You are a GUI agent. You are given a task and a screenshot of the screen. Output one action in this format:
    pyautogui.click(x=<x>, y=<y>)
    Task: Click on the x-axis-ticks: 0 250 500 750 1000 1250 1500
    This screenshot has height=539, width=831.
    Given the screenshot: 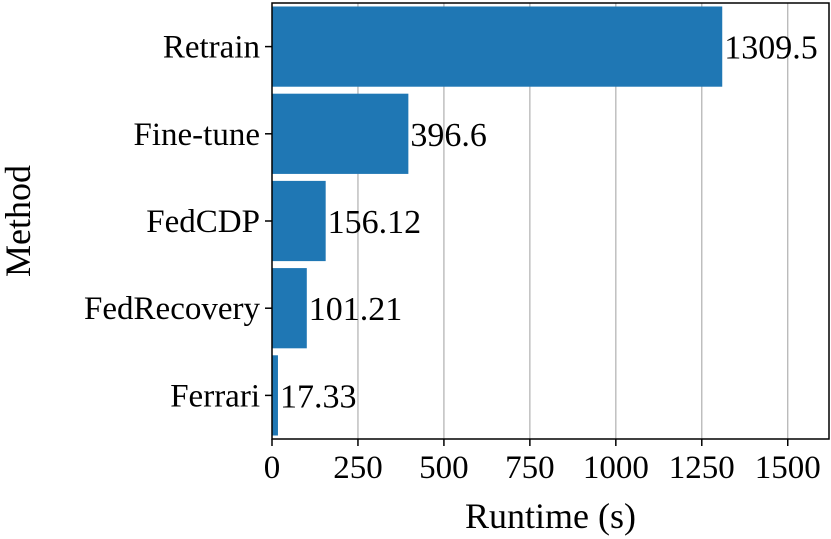 What is the action you would take?
    pyautogui.click(x=542, y=462)
    